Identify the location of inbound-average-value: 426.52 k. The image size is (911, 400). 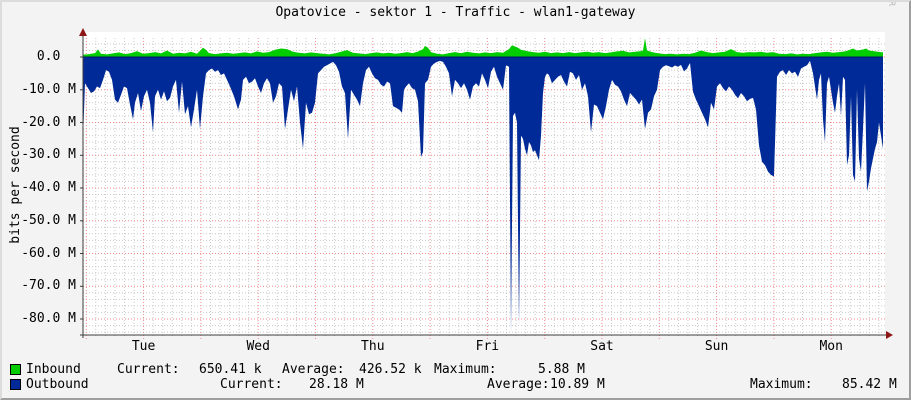
(390, 369).